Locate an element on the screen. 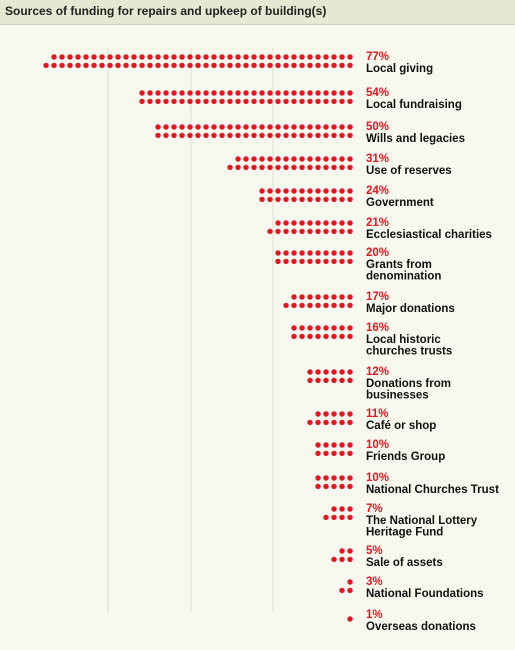  value-label: 20% is located at coordinates (377, 253).